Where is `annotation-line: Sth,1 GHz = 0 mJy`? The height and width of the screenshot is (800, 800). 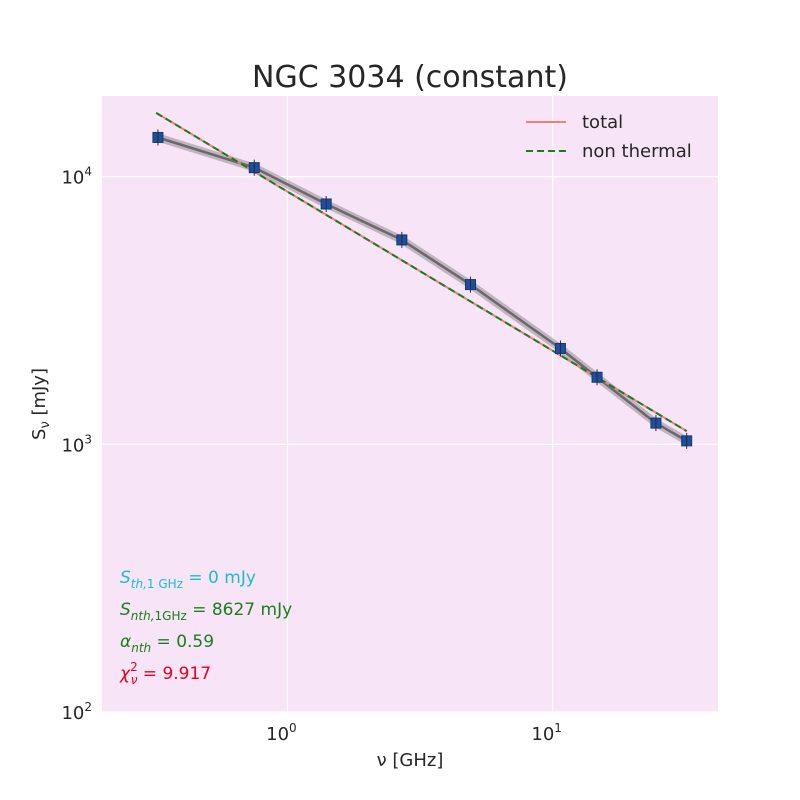
annotation-line: Sth,1 GHz = 0 mJy is located at coordinates (188, 579).